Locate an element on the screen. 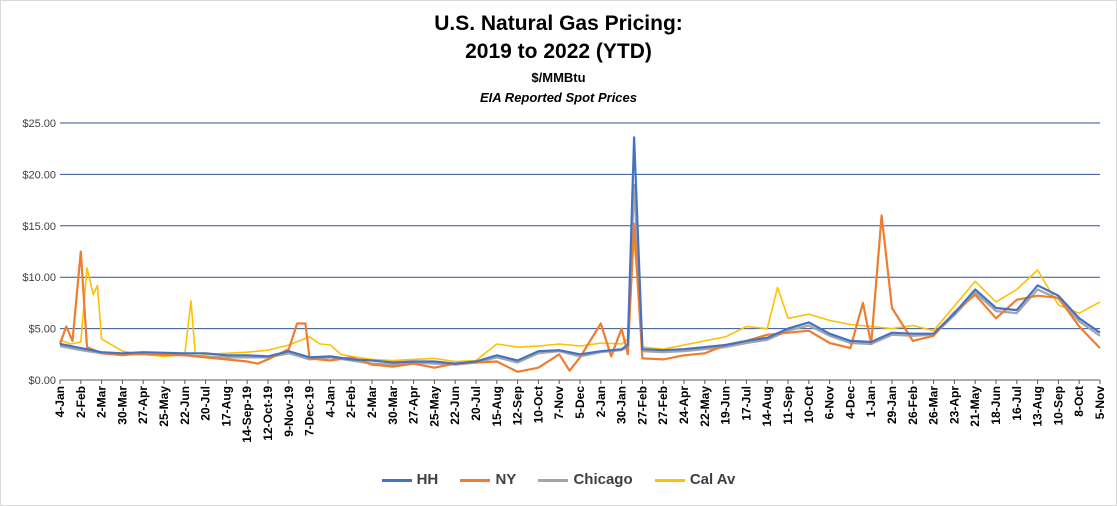  y-tick-label: $20.00 is located at coordinates (39, 175).